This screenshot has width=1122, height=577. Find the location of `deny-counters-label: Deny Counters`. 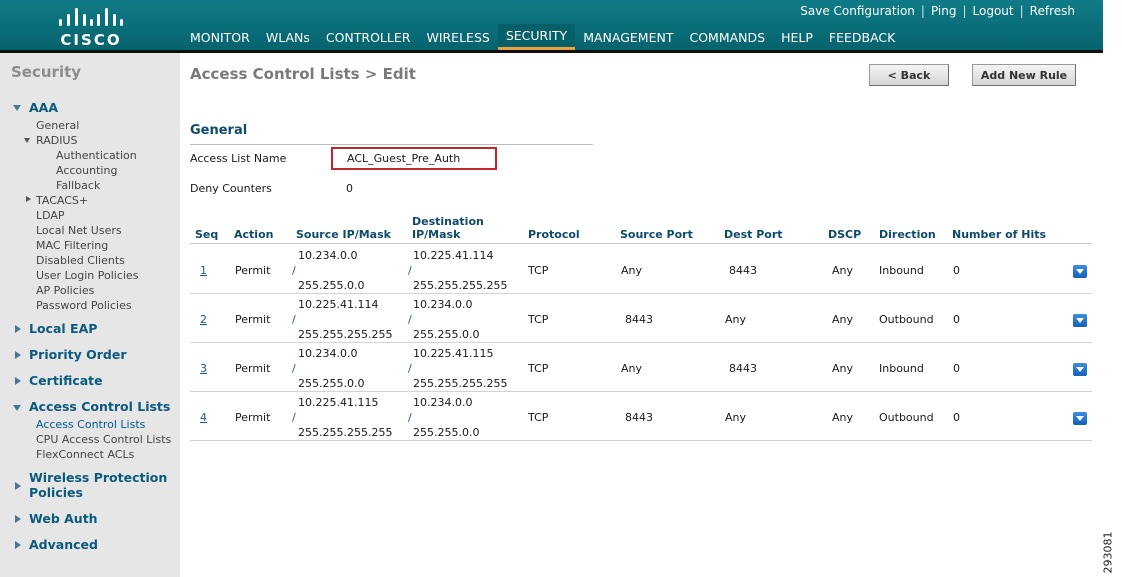

deny-counters-label: Deny Counters is located at coordinates (231, 188).